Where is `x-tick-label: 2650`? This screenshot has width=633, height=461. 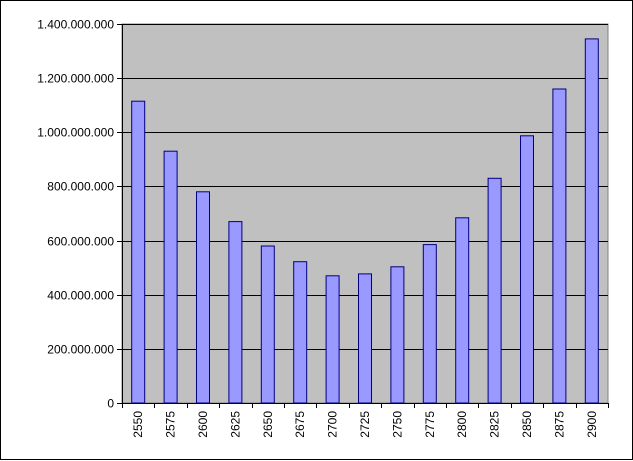
x-tick-label: 2650 is located at coordinates (268, 424).